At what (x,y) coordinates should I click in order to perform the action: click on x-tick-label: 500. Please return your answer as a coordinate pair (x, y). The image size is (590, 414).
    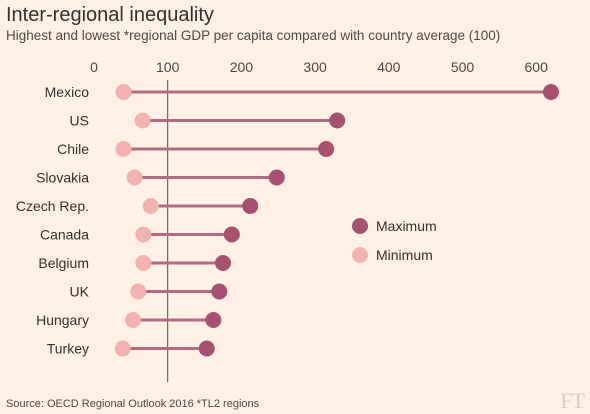
    Looking at the image, I should click on (463, 67).